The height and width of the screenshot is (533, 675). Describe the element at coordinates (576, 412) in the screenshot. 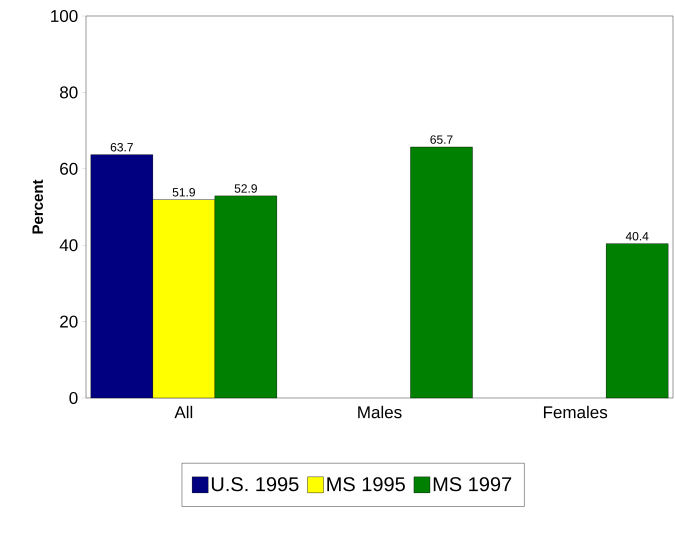

I see `x-tick-label: Females` at that location.